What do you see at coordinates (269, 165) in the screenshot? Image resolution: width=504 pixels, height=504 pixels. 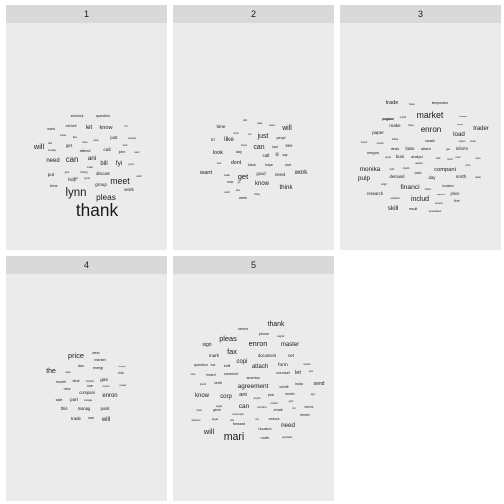 I see `wordcloud-word: hope` at bounding box center [269, 165].